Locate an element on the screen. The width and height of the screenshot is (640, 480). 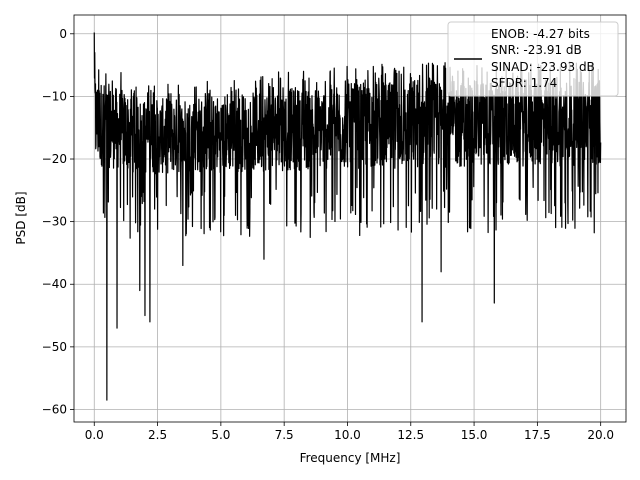
y-tick-label: −10 is located at coordinates (54, 96).